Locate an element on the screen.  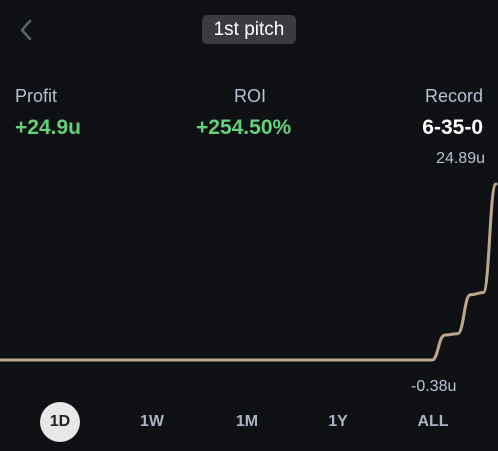
range-1m-button: 1M is located at coordinates (247, 421).